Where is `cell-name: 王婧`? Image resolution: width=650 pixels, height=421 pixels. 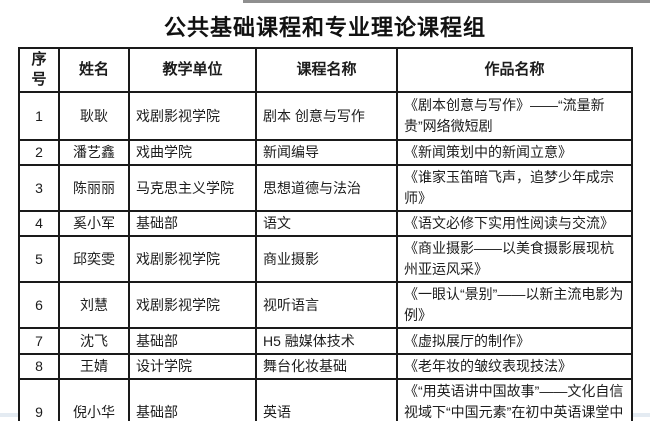
cell-name: 王婧 is located at coordinates (94, 366).